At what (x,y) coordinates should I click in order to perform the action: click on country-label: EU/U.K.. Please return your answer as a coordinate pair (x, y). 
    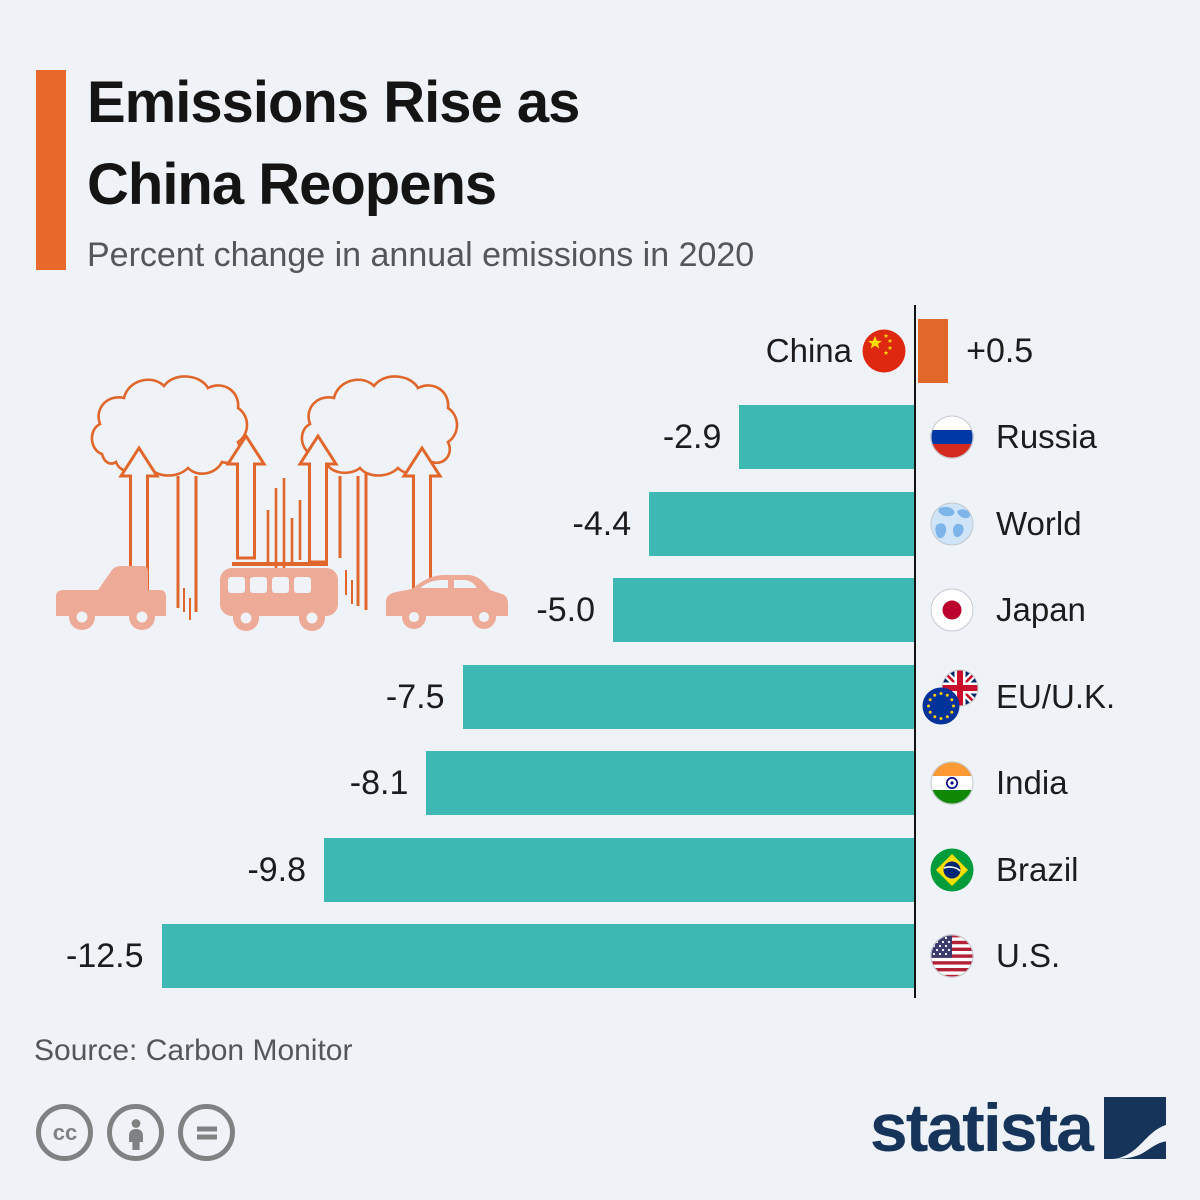
    Looking at the image, I should click on (1056, 696).